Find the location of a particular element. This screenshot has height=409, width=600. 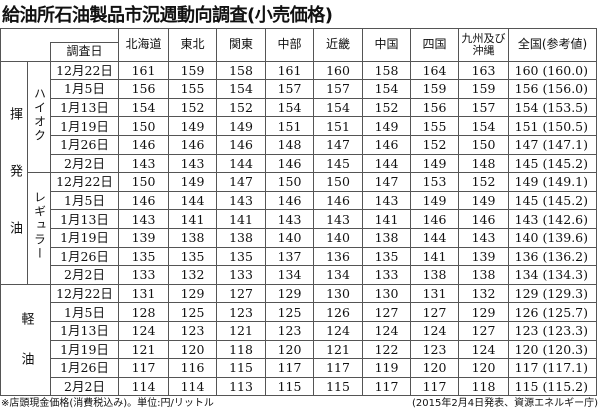

price-cell-chugoku: 146 is located at coordinates (387, 144).